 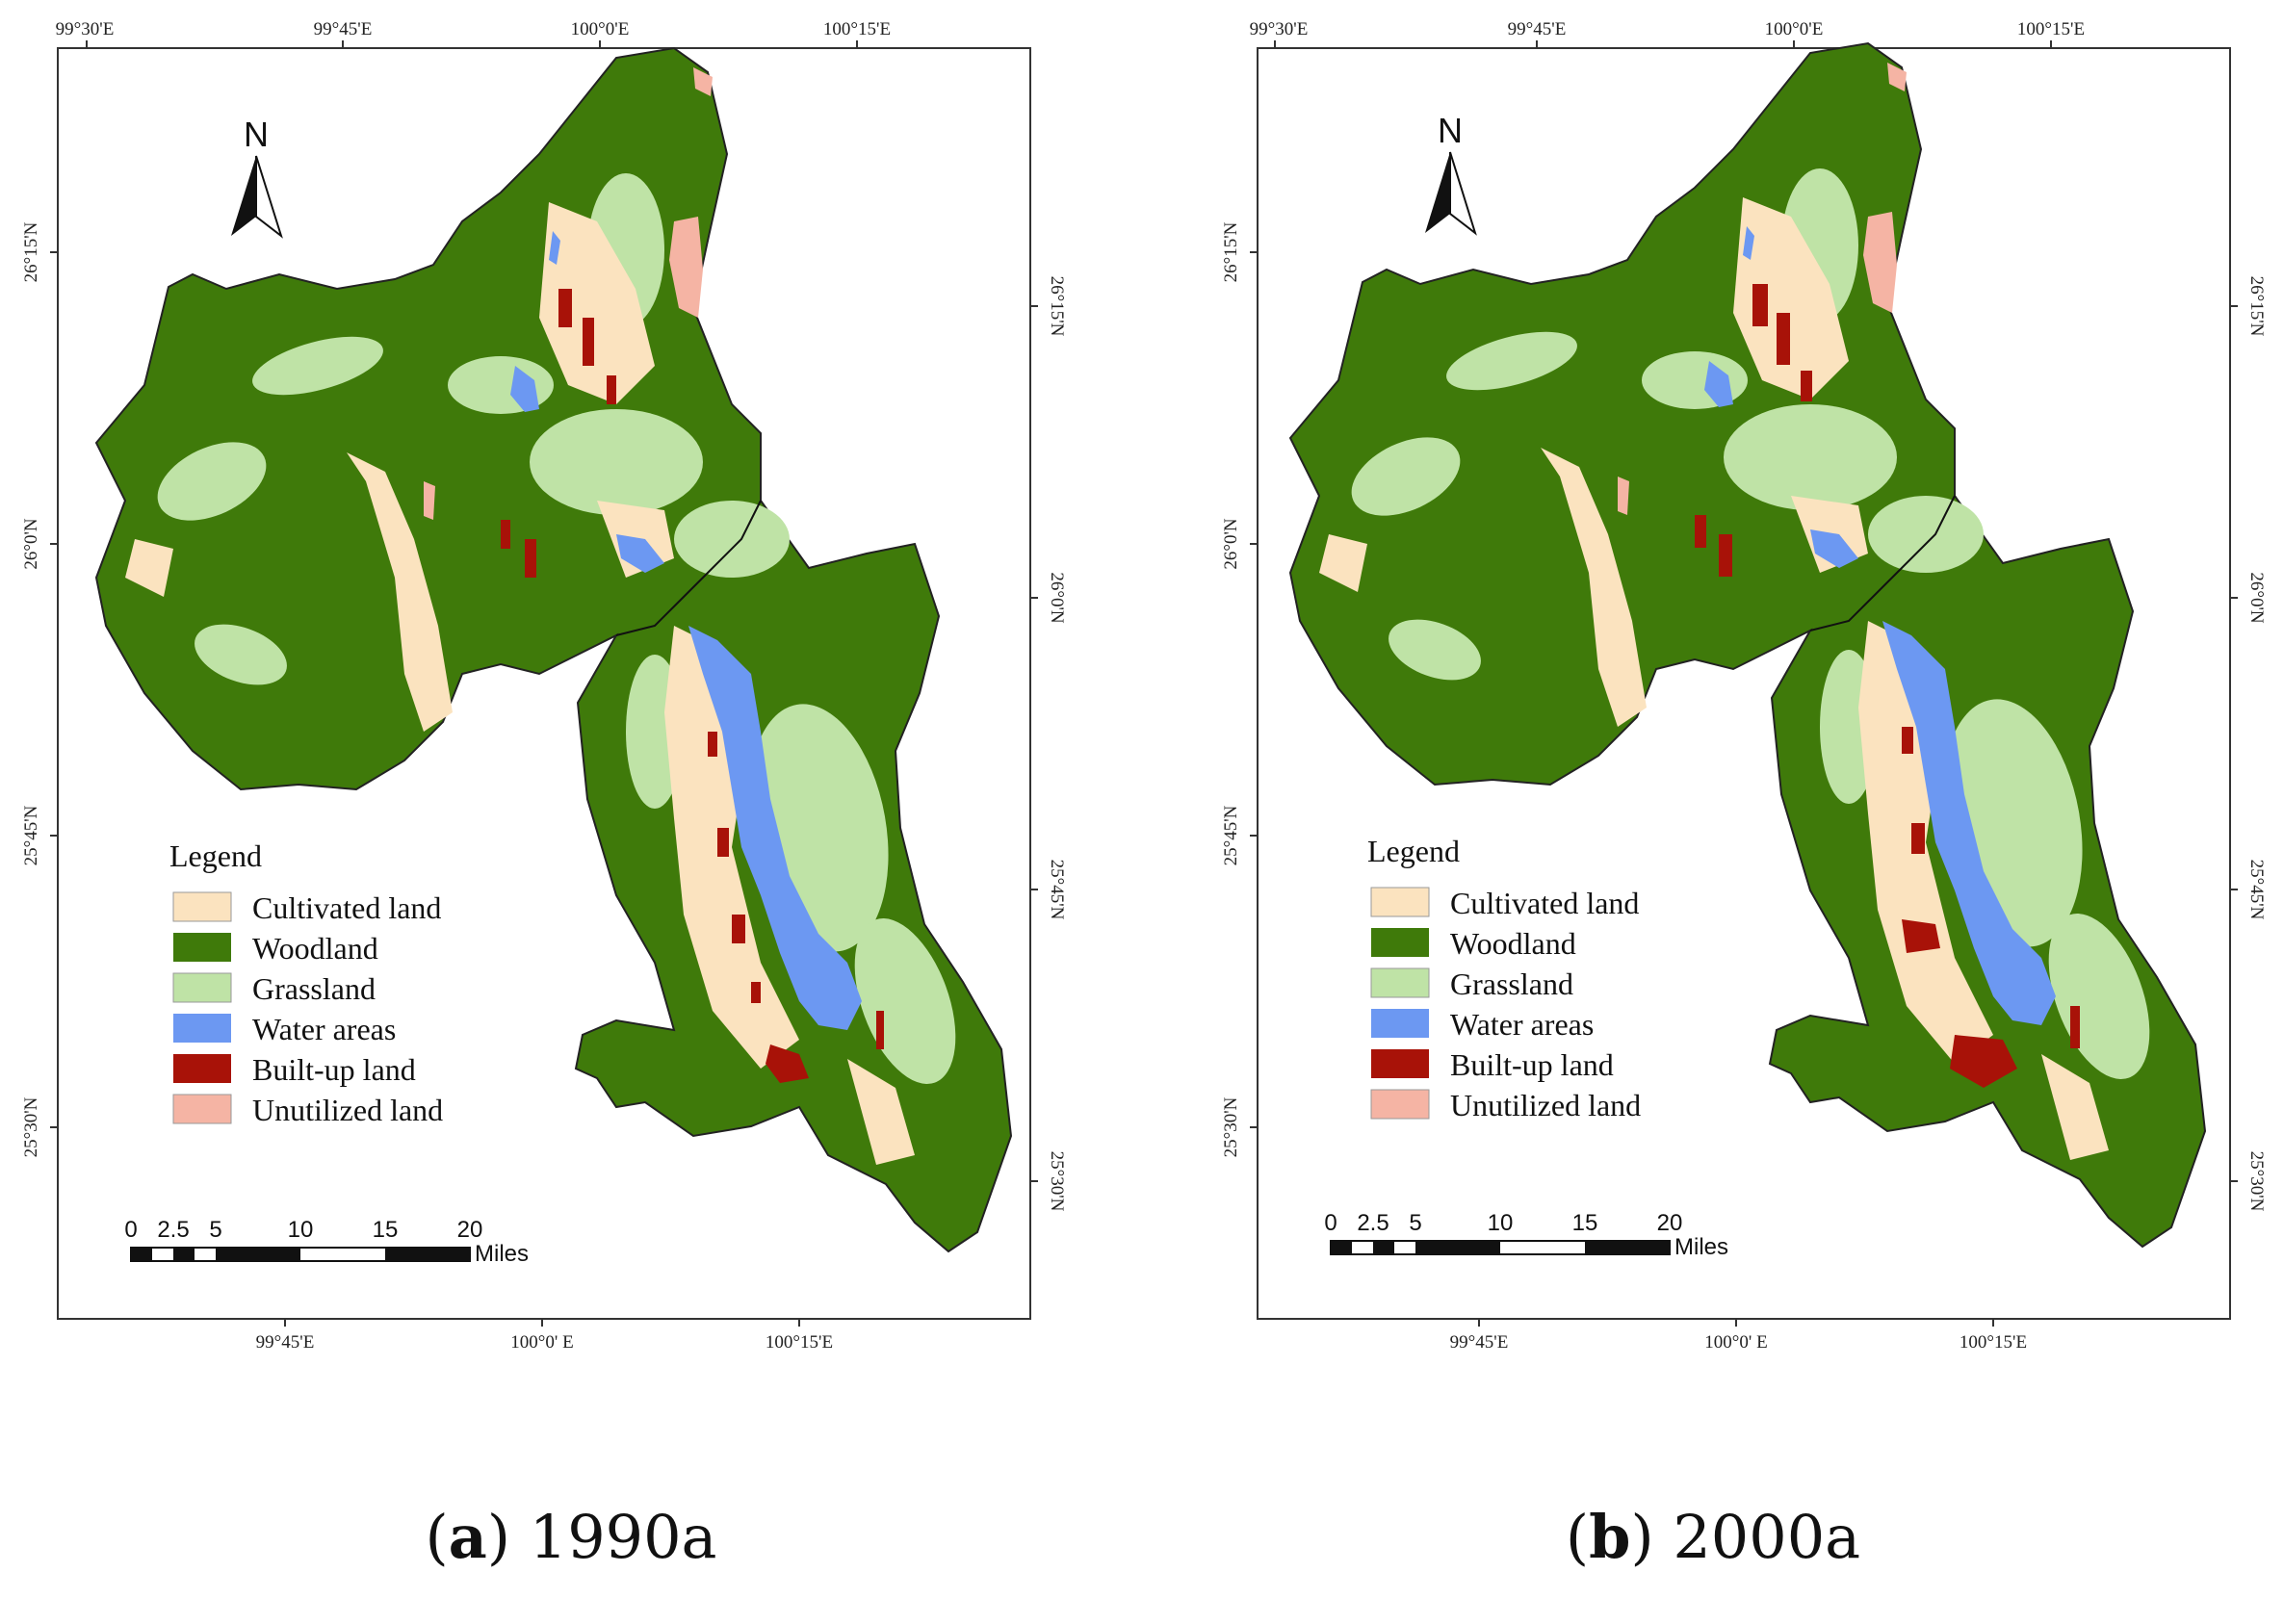 What do you see at coordinates (1767, 1537) in the screenshot?
I see `caption-year: 2000a` at bounding box center [1767, 1537].